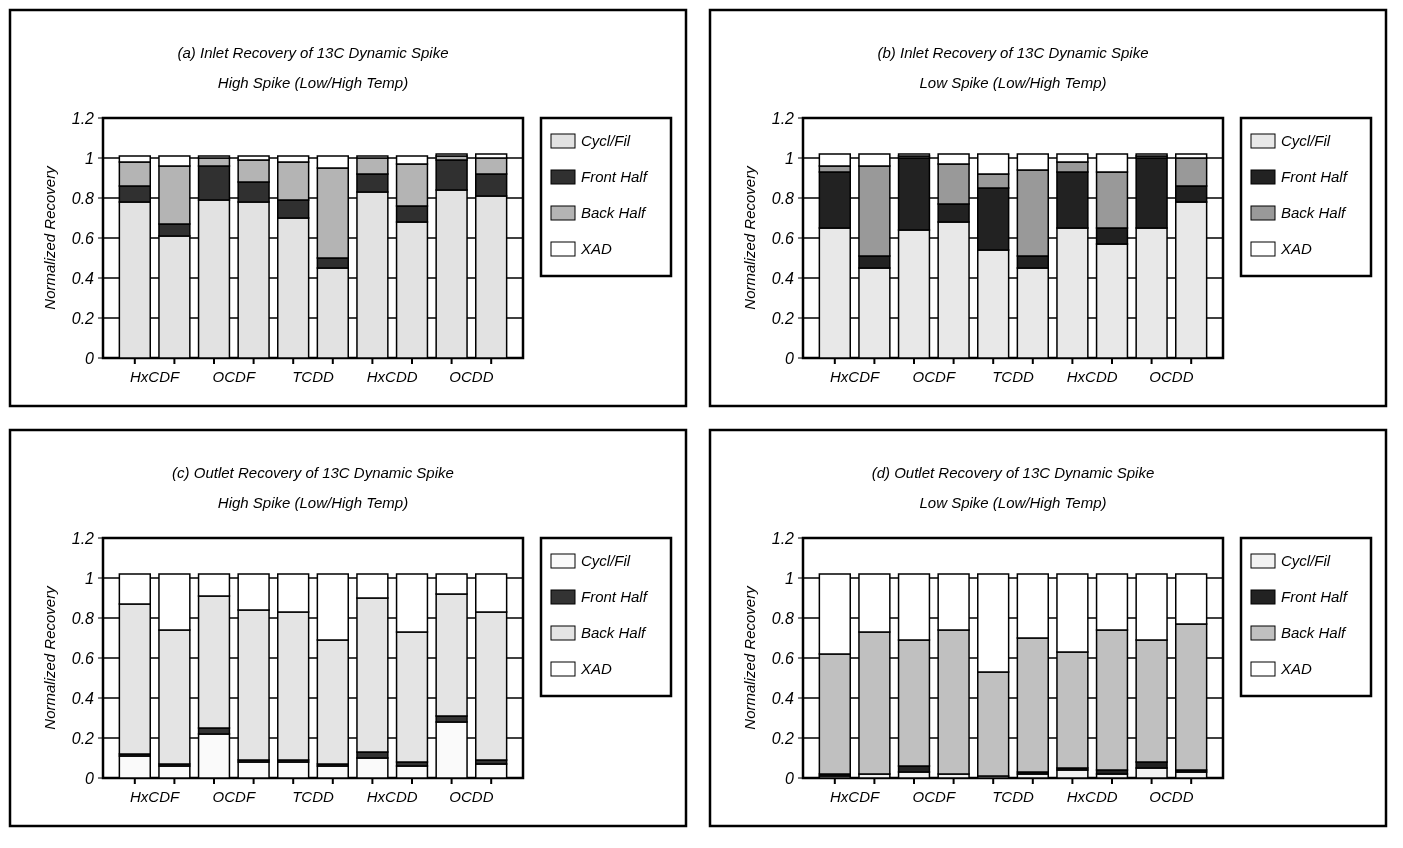 This screenshot has height=848, width=1403. Describe the element at coordinates (1013, 472) in the screenshot. I see `chart-title: (d) Outlet Recovery of 13C Dynamic Spike` at that location.